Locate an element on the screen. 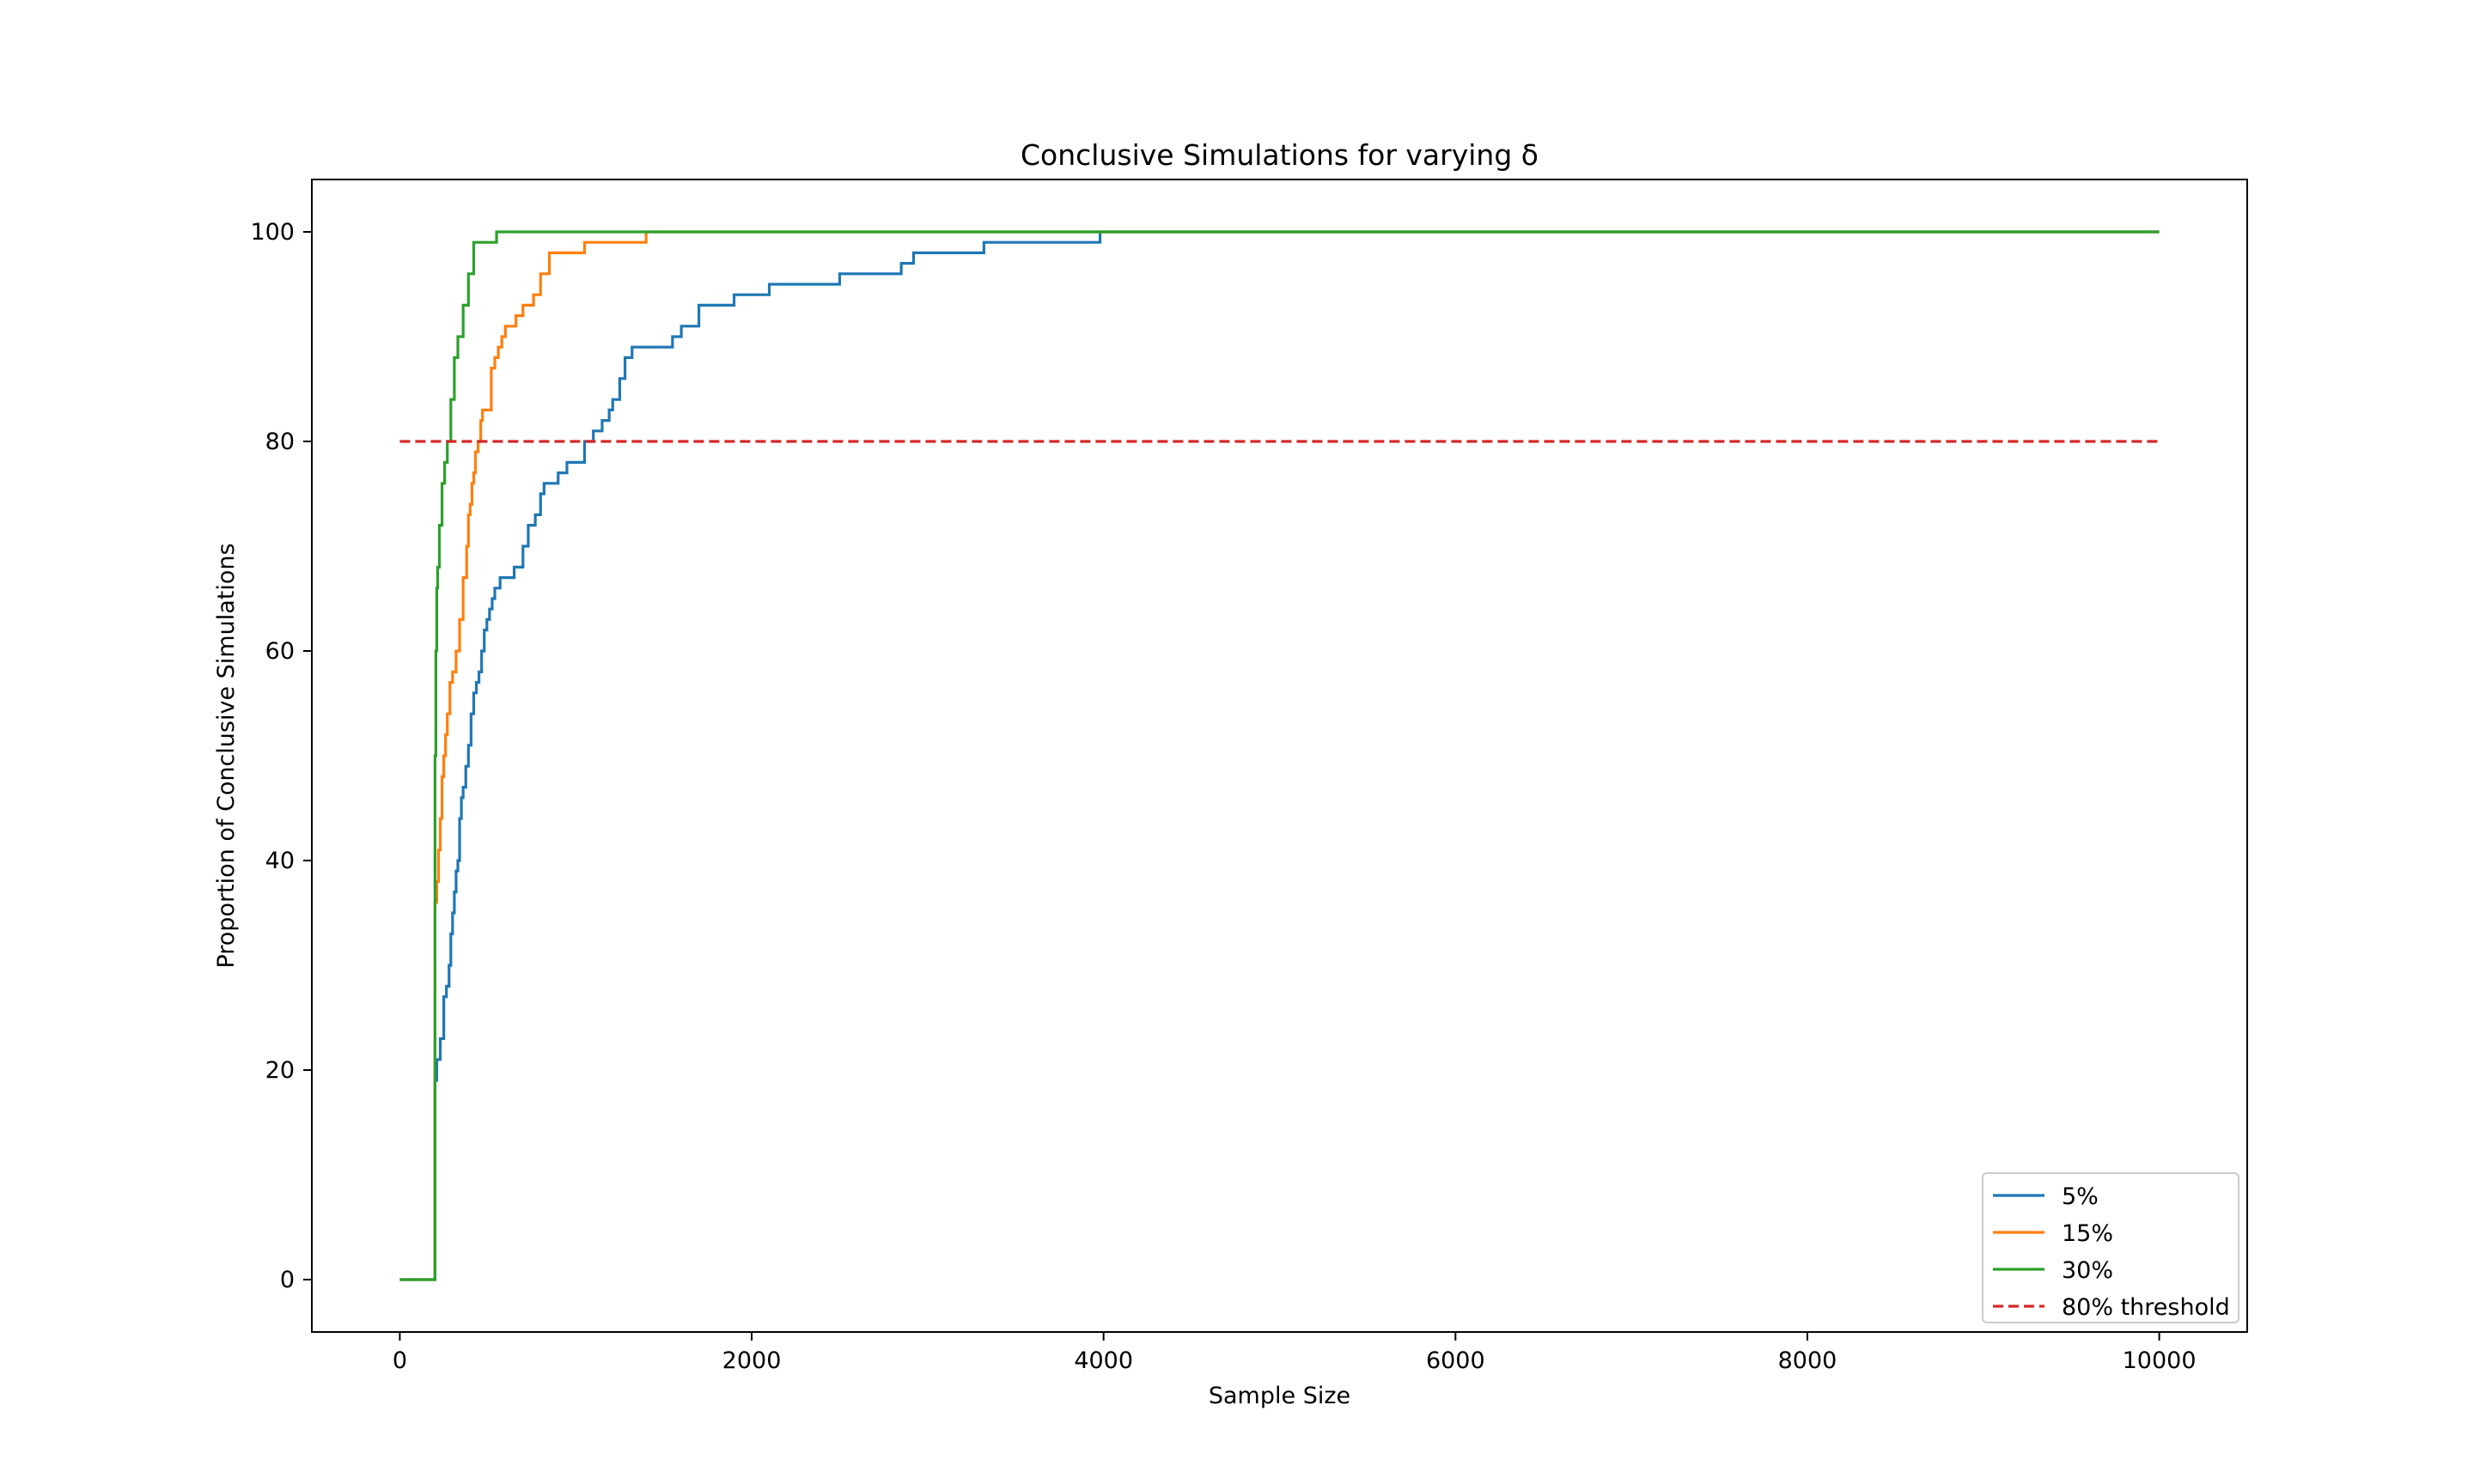  legend-label: 15% is located at coordinates (2087, 1233).